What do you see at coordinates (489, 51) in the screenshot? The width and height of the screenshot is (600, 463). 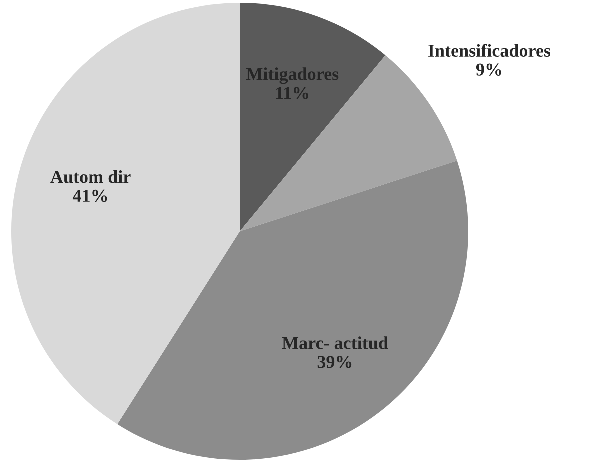 I see `slice-label: Intensificadores` at bounding box center [489, 51].